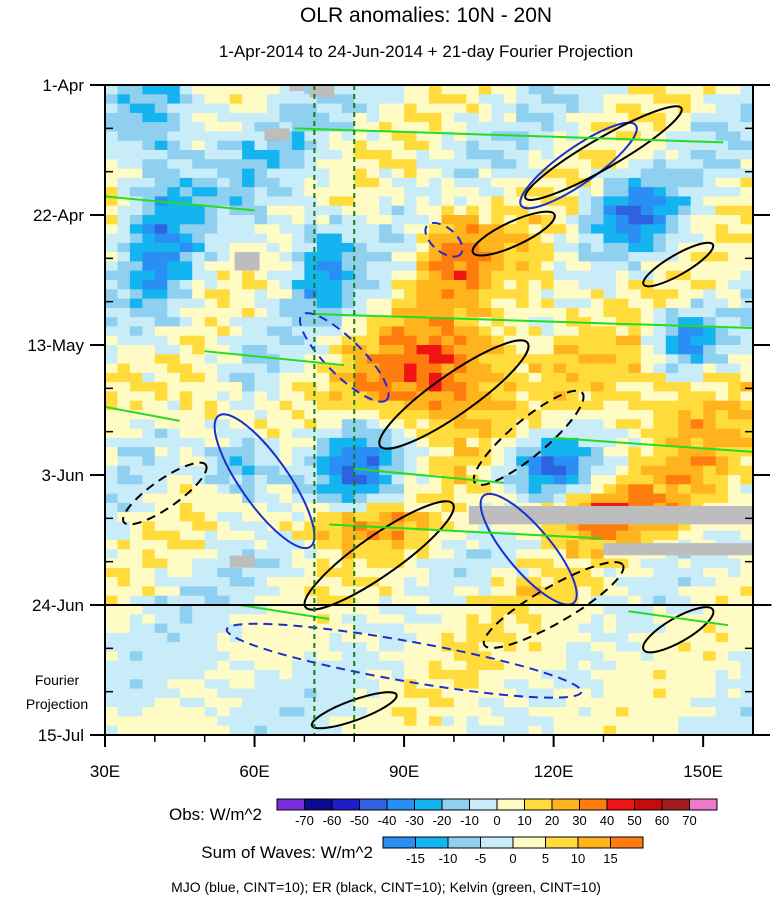 The height and width of the screenshot is (899, 772). I want to click on kelvin-contour, so click(180, 203).